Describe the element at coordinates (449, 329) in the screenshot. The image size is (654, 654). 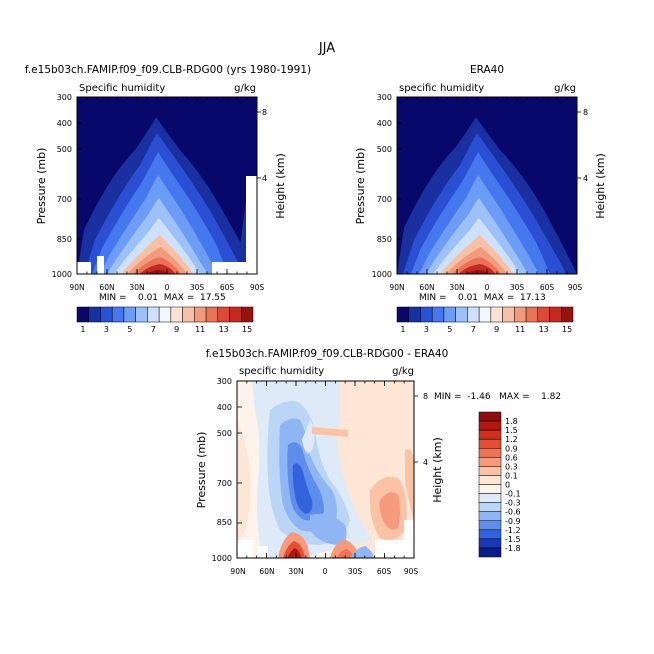
I see `colorbar-label: 5` at that location.